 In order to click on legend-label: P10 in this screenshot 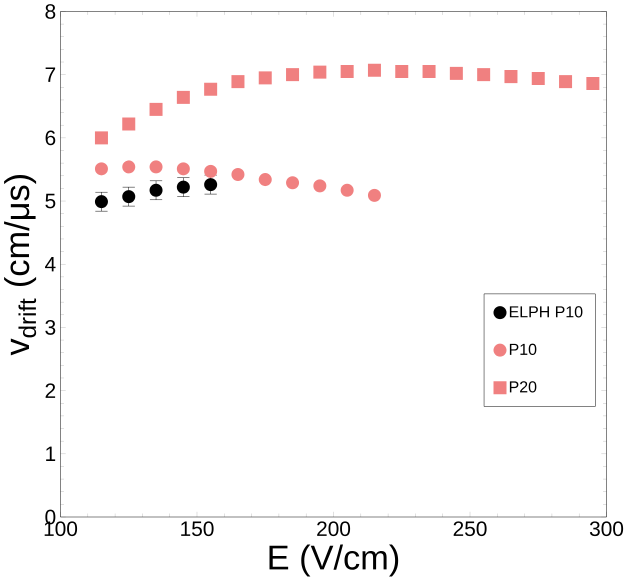, I will do `click(523, 350)`.